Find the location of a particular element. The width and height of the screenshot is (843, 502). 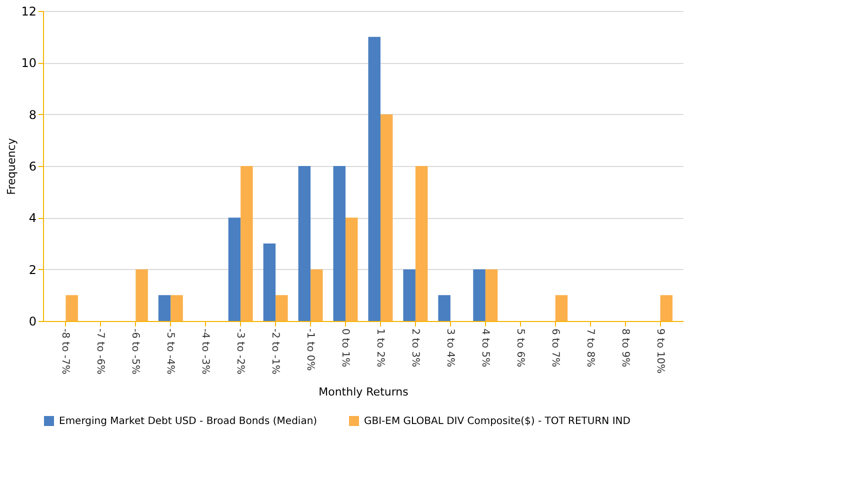

x-tick-label: 9 to 10% is located at coordinates (660, 351).